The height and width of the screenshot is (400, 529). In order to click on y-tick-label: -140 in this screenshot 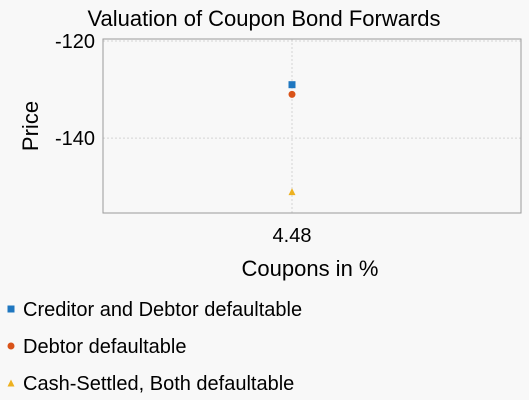, I will do `click(75, 139)`.